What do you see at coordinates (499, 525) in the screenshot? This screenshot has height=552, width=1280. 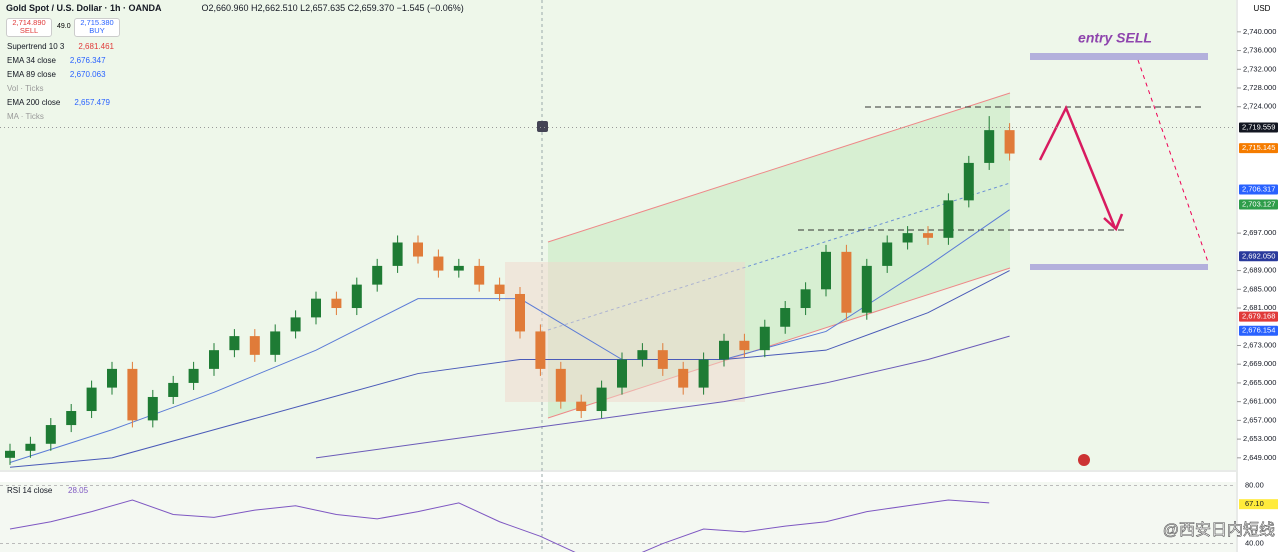 I see `rsi-line` at bounding box center [499, 525].